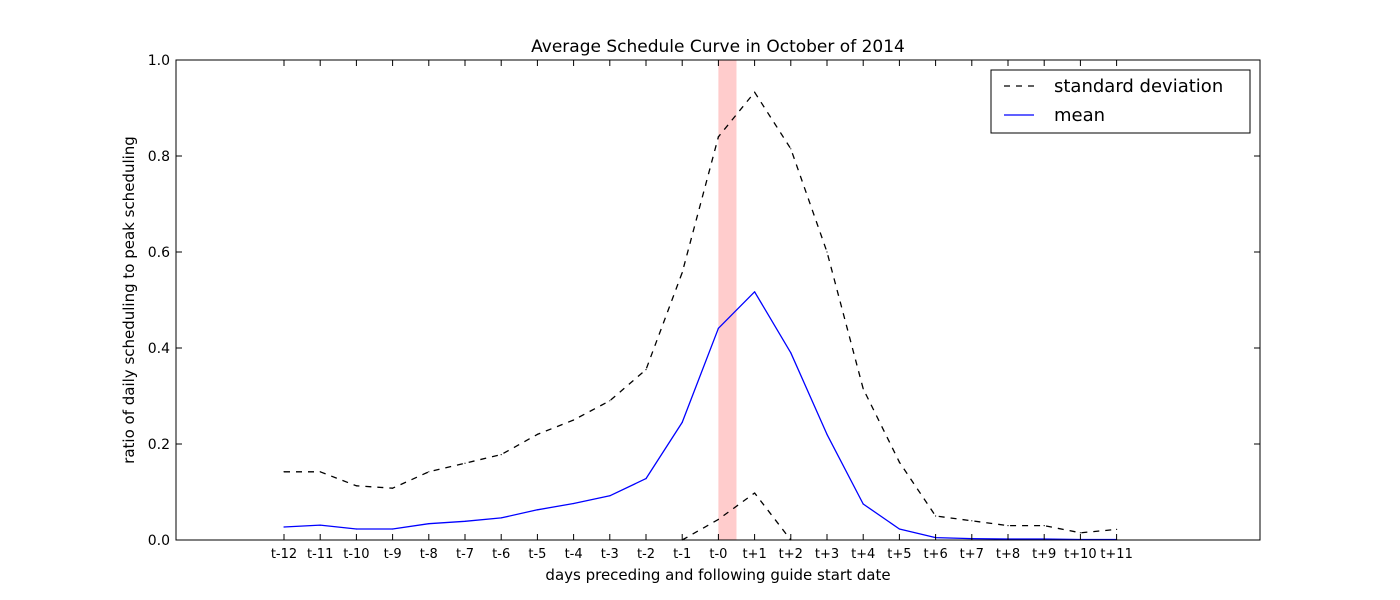 This screenshot has width=1400, height=600. I want to click on x-tick-label: t-9, so click(393, 554).